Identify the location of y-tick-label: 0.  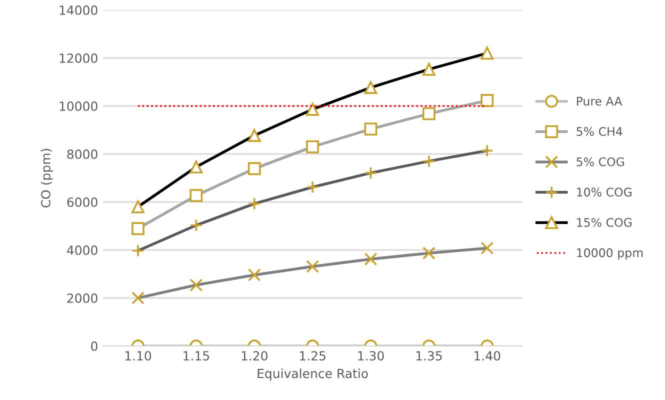
(94, 346).